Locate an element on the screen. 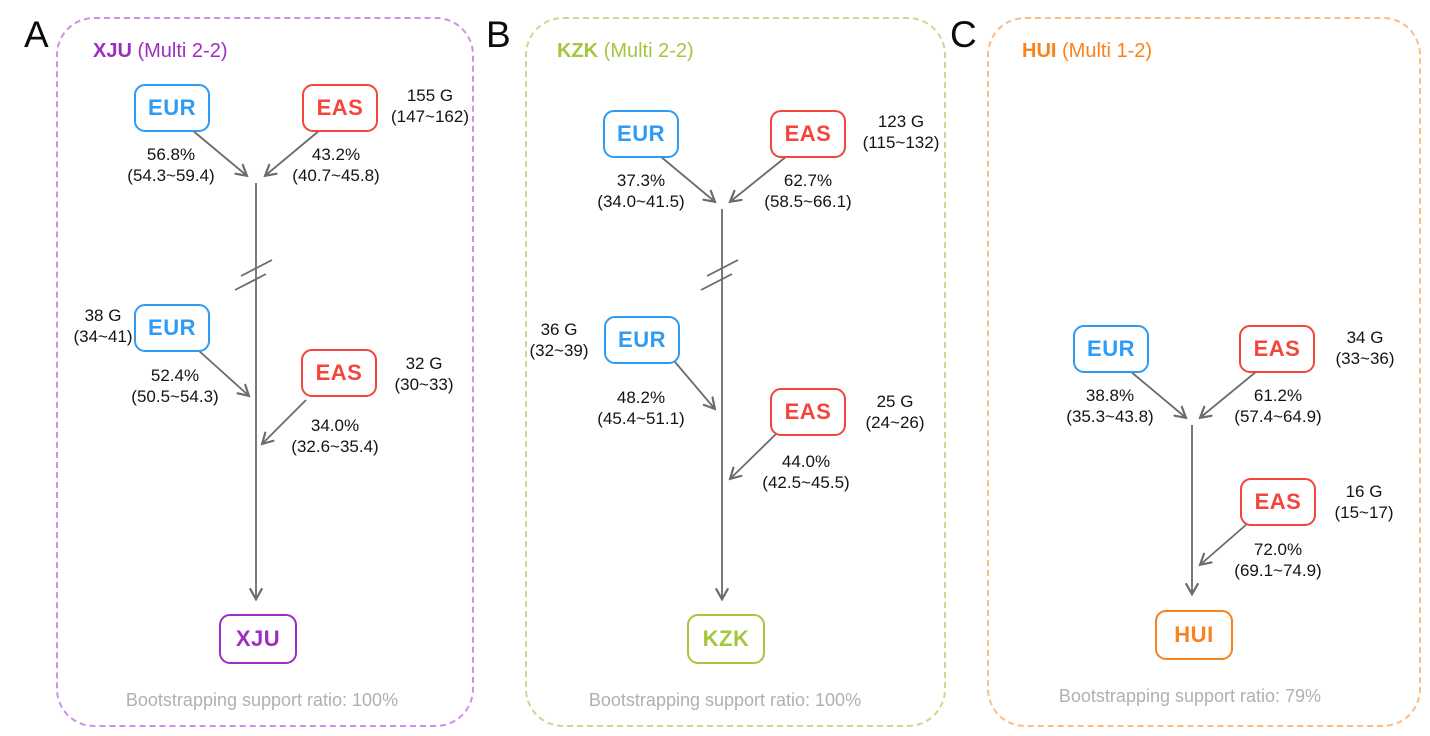 This screenshot has width=1430, height=736. c-admix1-time-label: 34 G (33~36) is located at coordinates (1365, 348).